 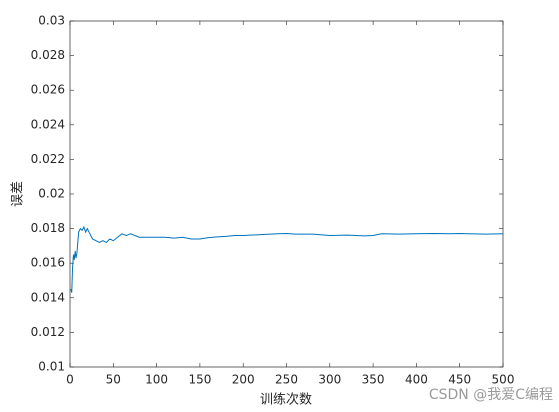 I want to click on y-tick-label: 0.018, so click(x=48, y=228).